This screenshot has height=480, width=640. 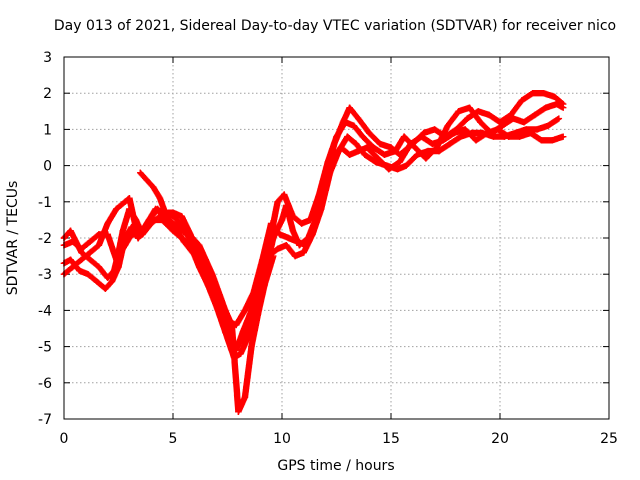 I want to click on y-tick-label: 0, so click(x=47, y=167).